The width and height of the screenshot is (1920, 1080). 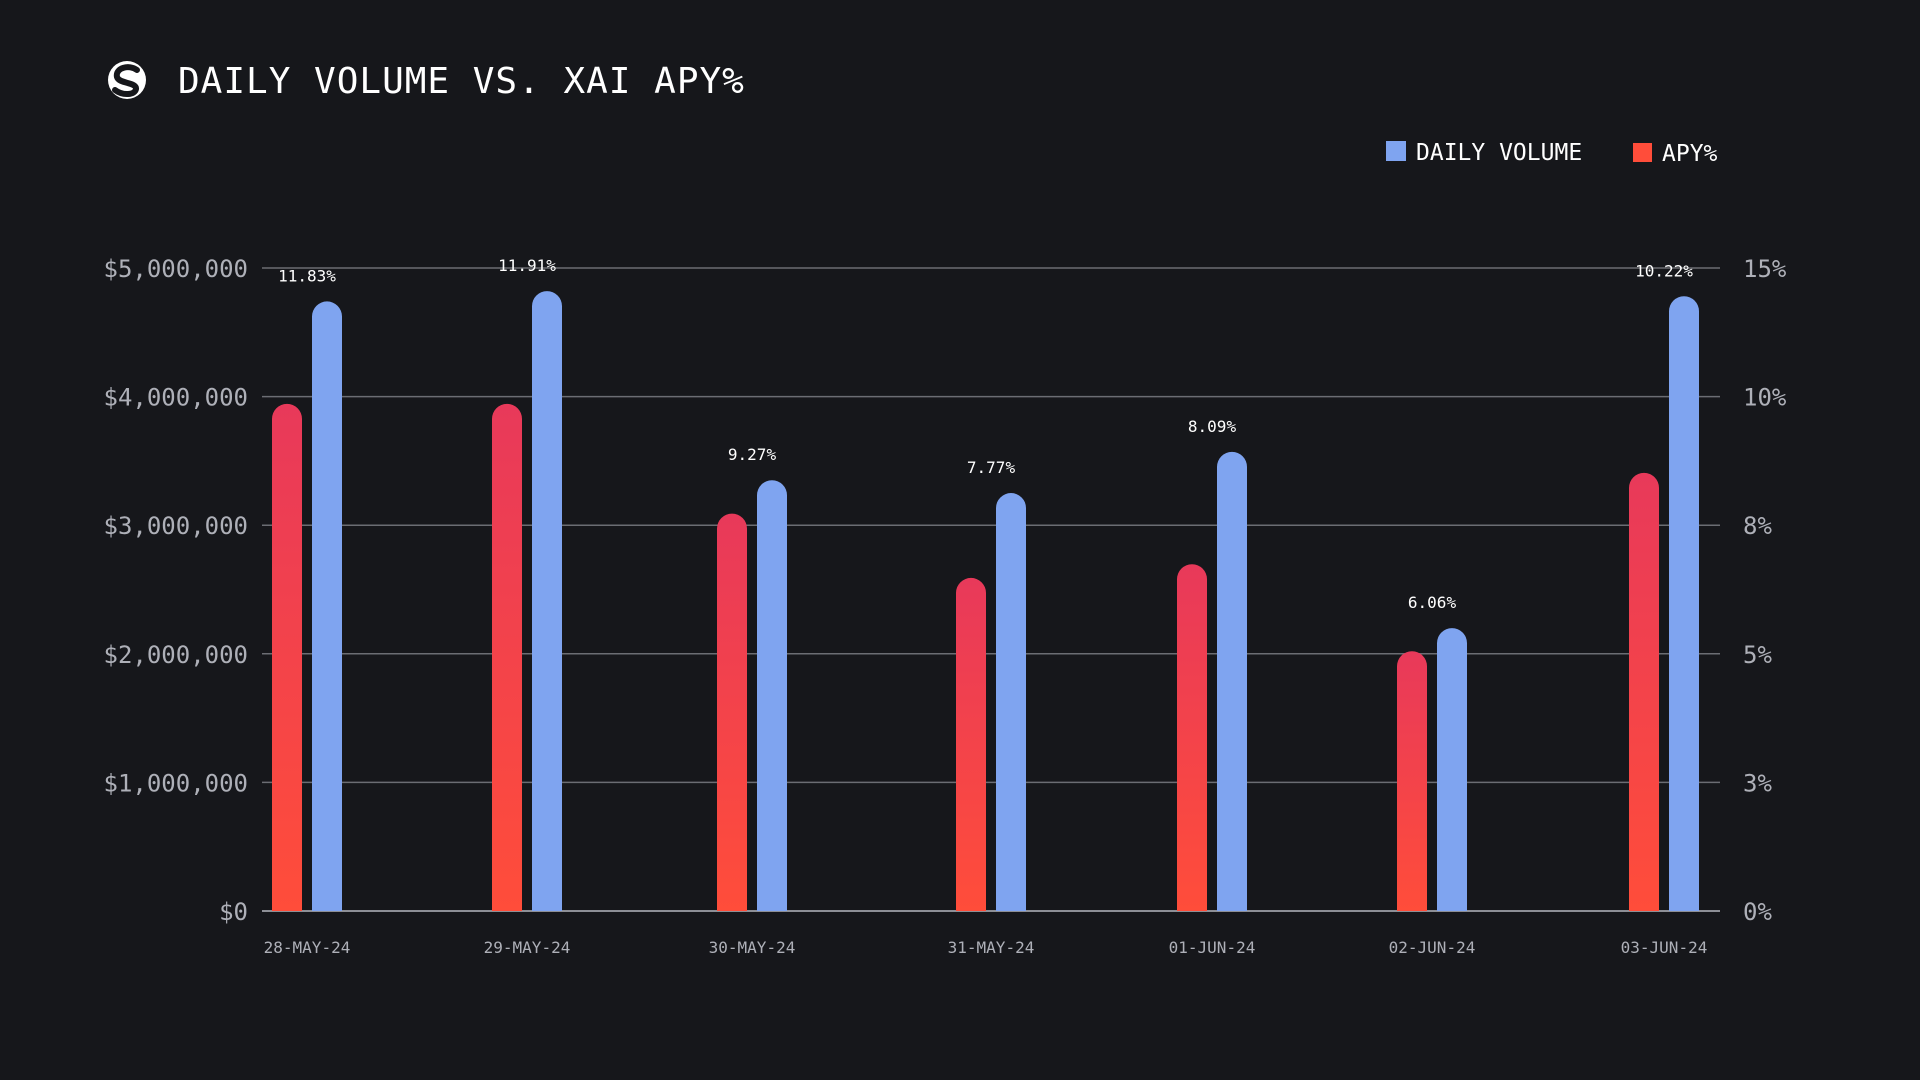 I want to click on right-axis-tick-label: 3%, so click(x=1757, y=783).